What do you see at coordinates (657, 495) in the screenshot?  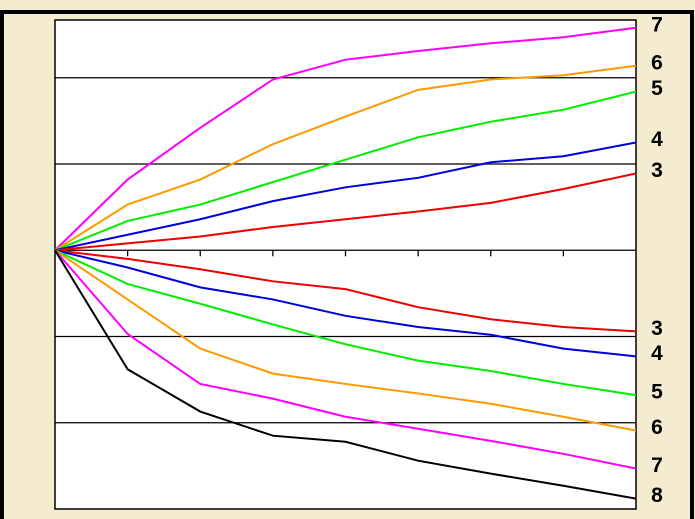 I see `series-label: 8` at bounding box center [657, 495].